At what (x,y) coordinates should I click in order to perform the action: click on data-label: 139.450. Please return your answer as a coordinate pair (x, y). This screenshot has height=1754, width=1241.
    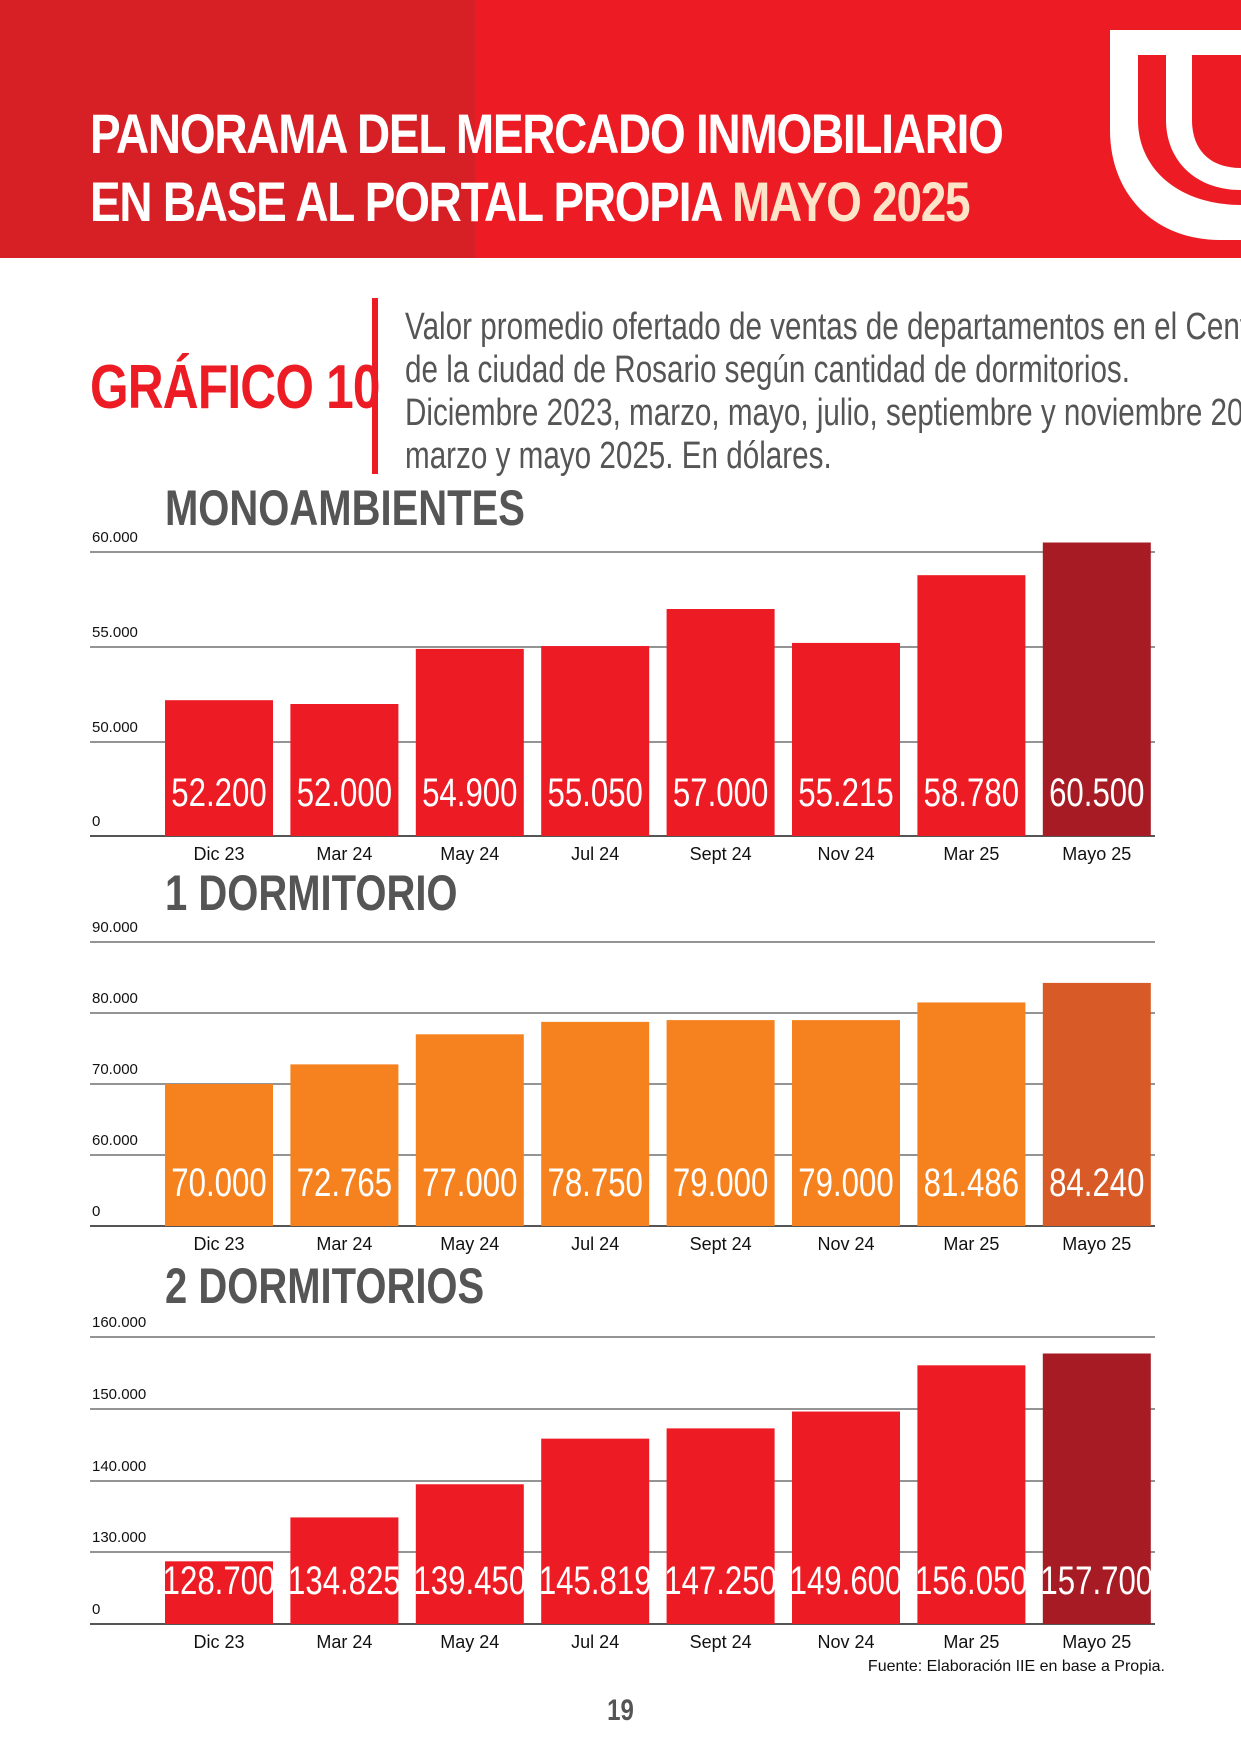
    Looking at the image, I should click on (469, 1580).